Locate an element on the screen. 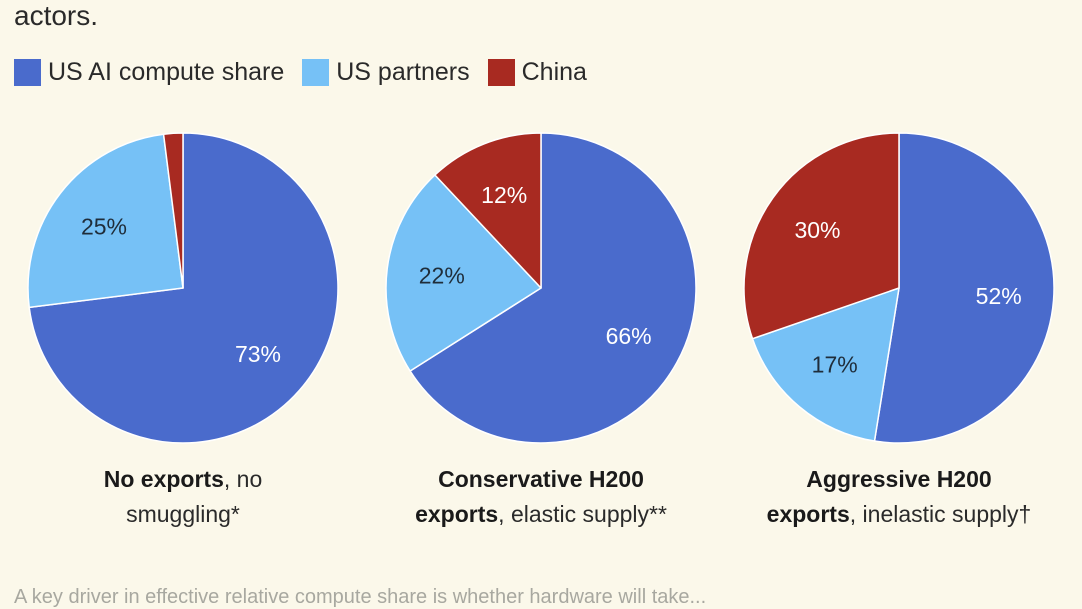 This screenshot has height=609, width=1082. pie-2-slice-partners is located at coordinates (463, 273).